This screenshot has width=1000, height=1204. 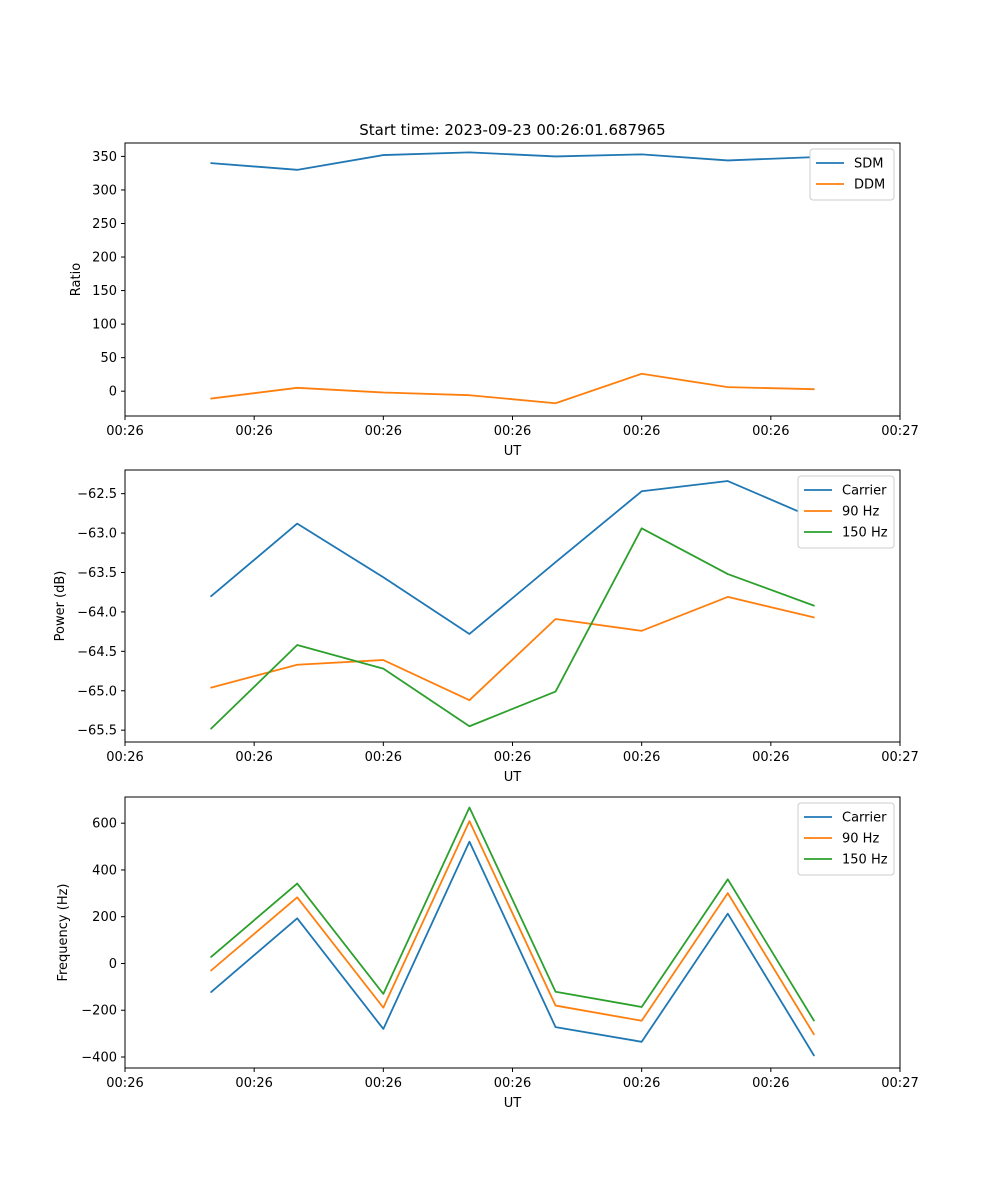 What do you see at coordinates (512, 161) in the screenshot?
I see `series-line-sdm` at bounding box center [512, 161].